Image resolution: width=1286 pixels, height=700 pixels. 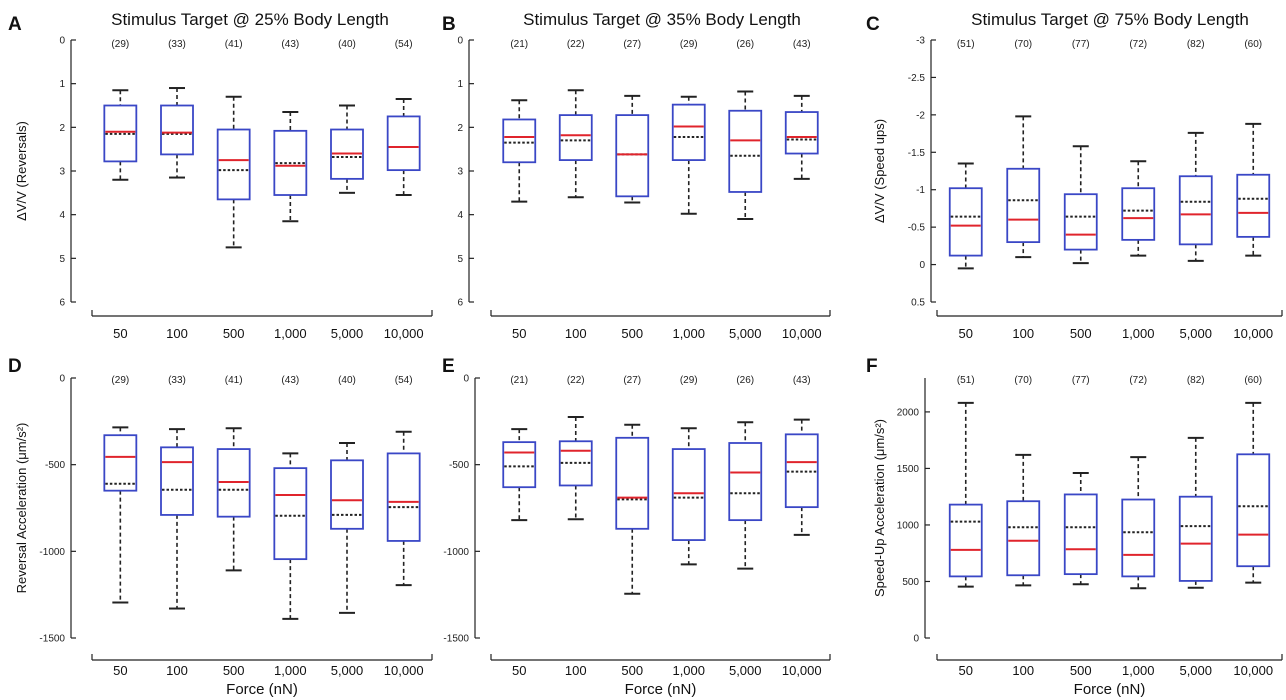 I want to click on y-tick-label: 500, so click(x=910, y=582).